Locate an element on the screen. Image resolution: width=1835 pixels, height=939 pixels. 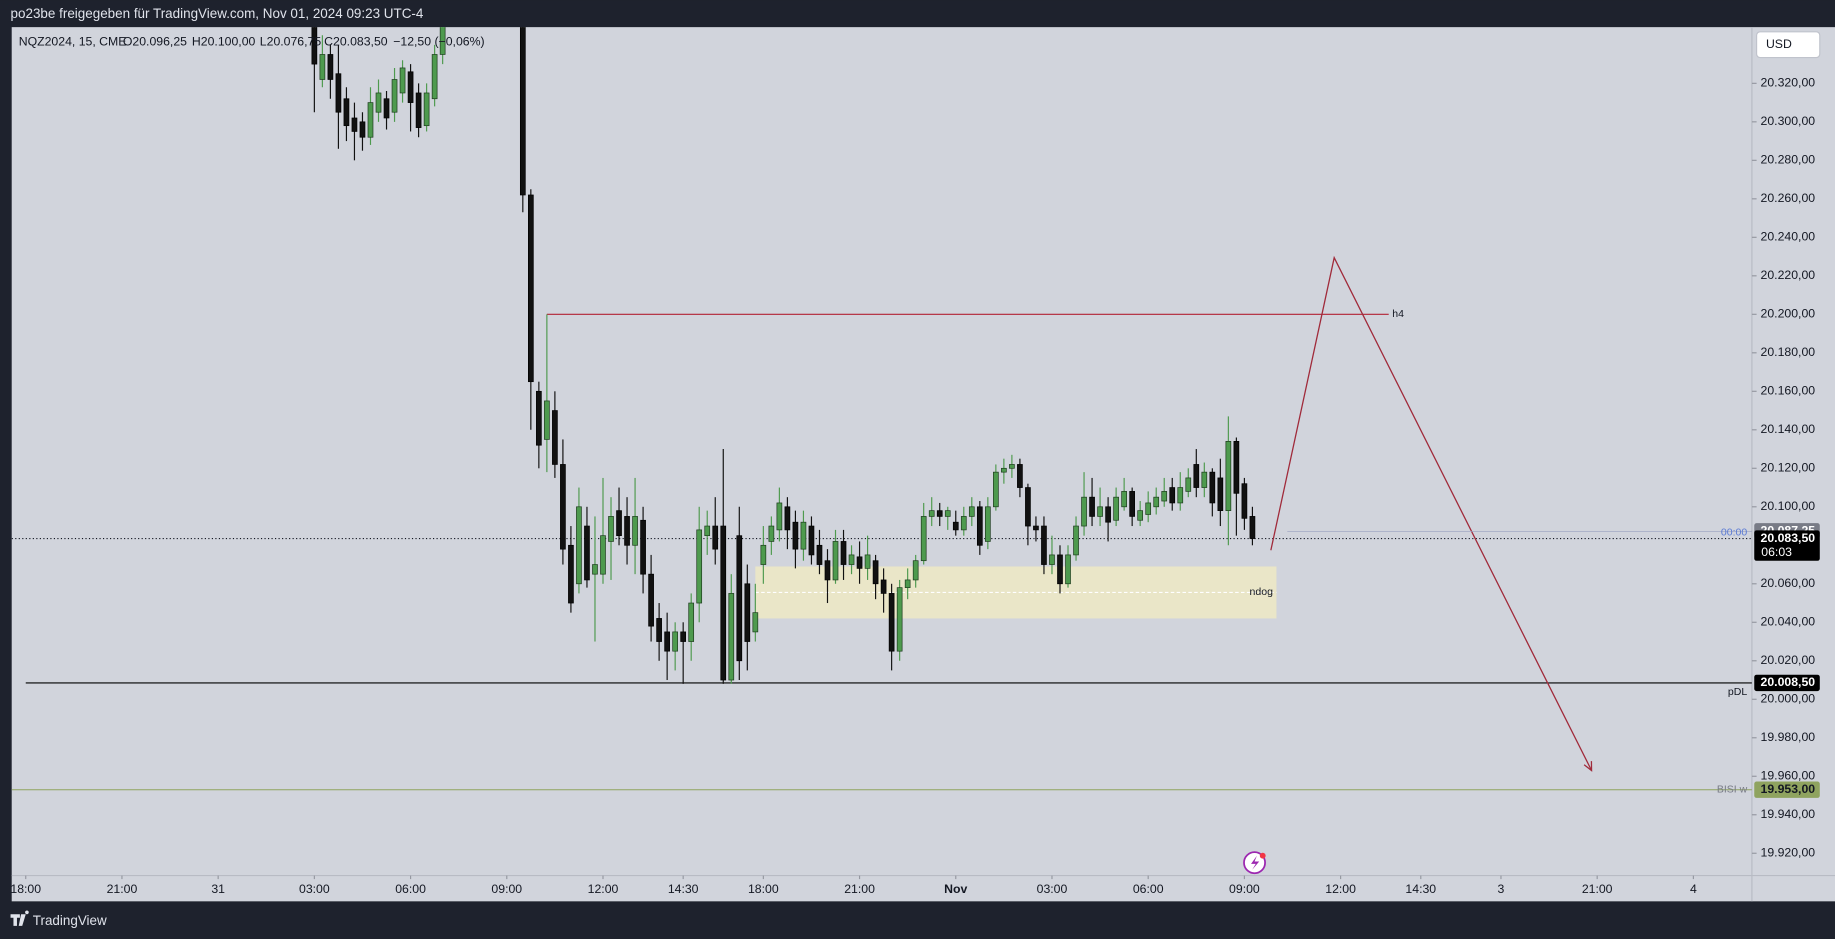
level-name: BISI w is located at coordinates (1732, 790).